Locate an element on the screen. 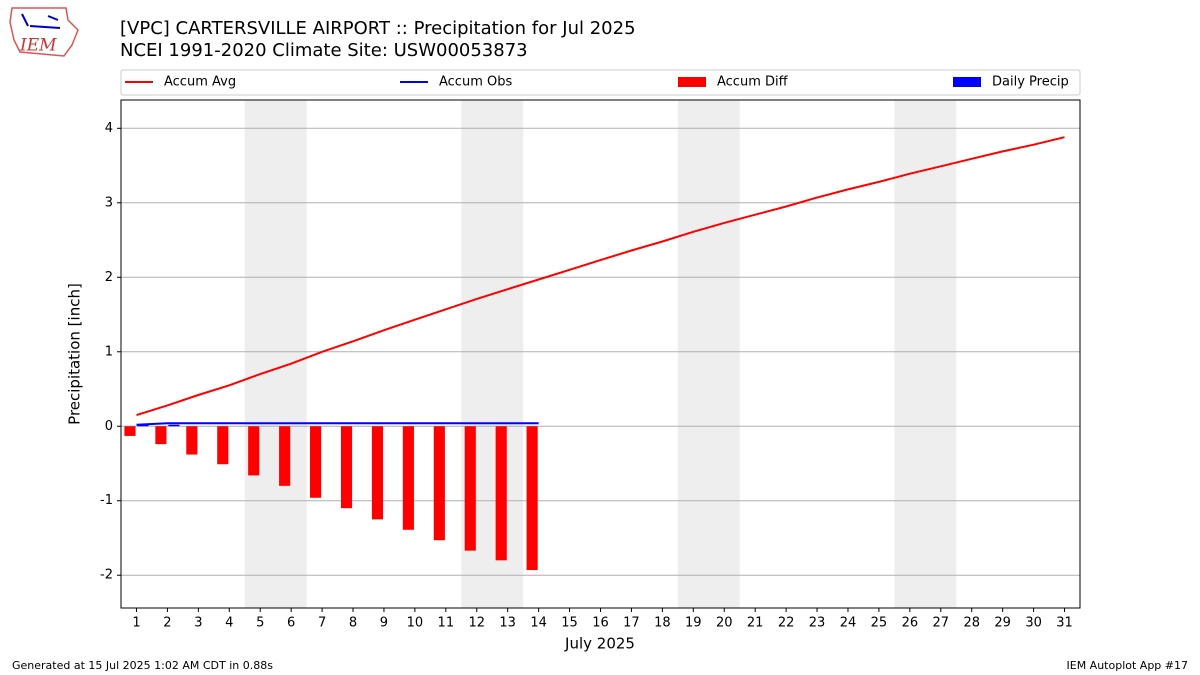 The image size is (1200, 675). legend-label: Accum Diff is located at coordinates (753, 82).